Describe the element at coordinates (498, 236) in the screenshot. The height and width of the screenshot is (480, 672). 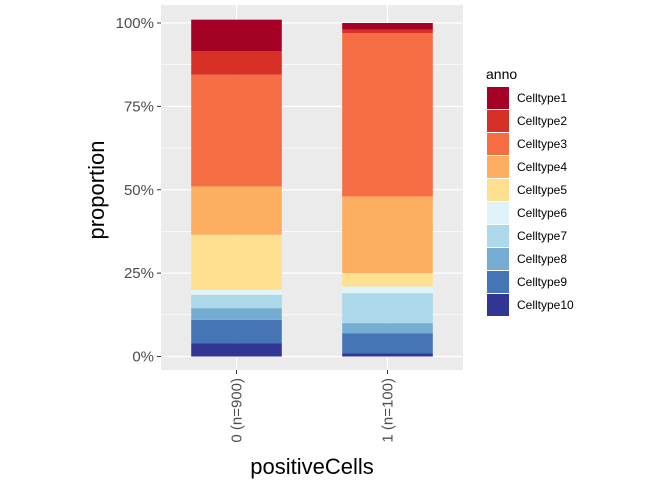
I see `legend-key-celltype7` at that location.